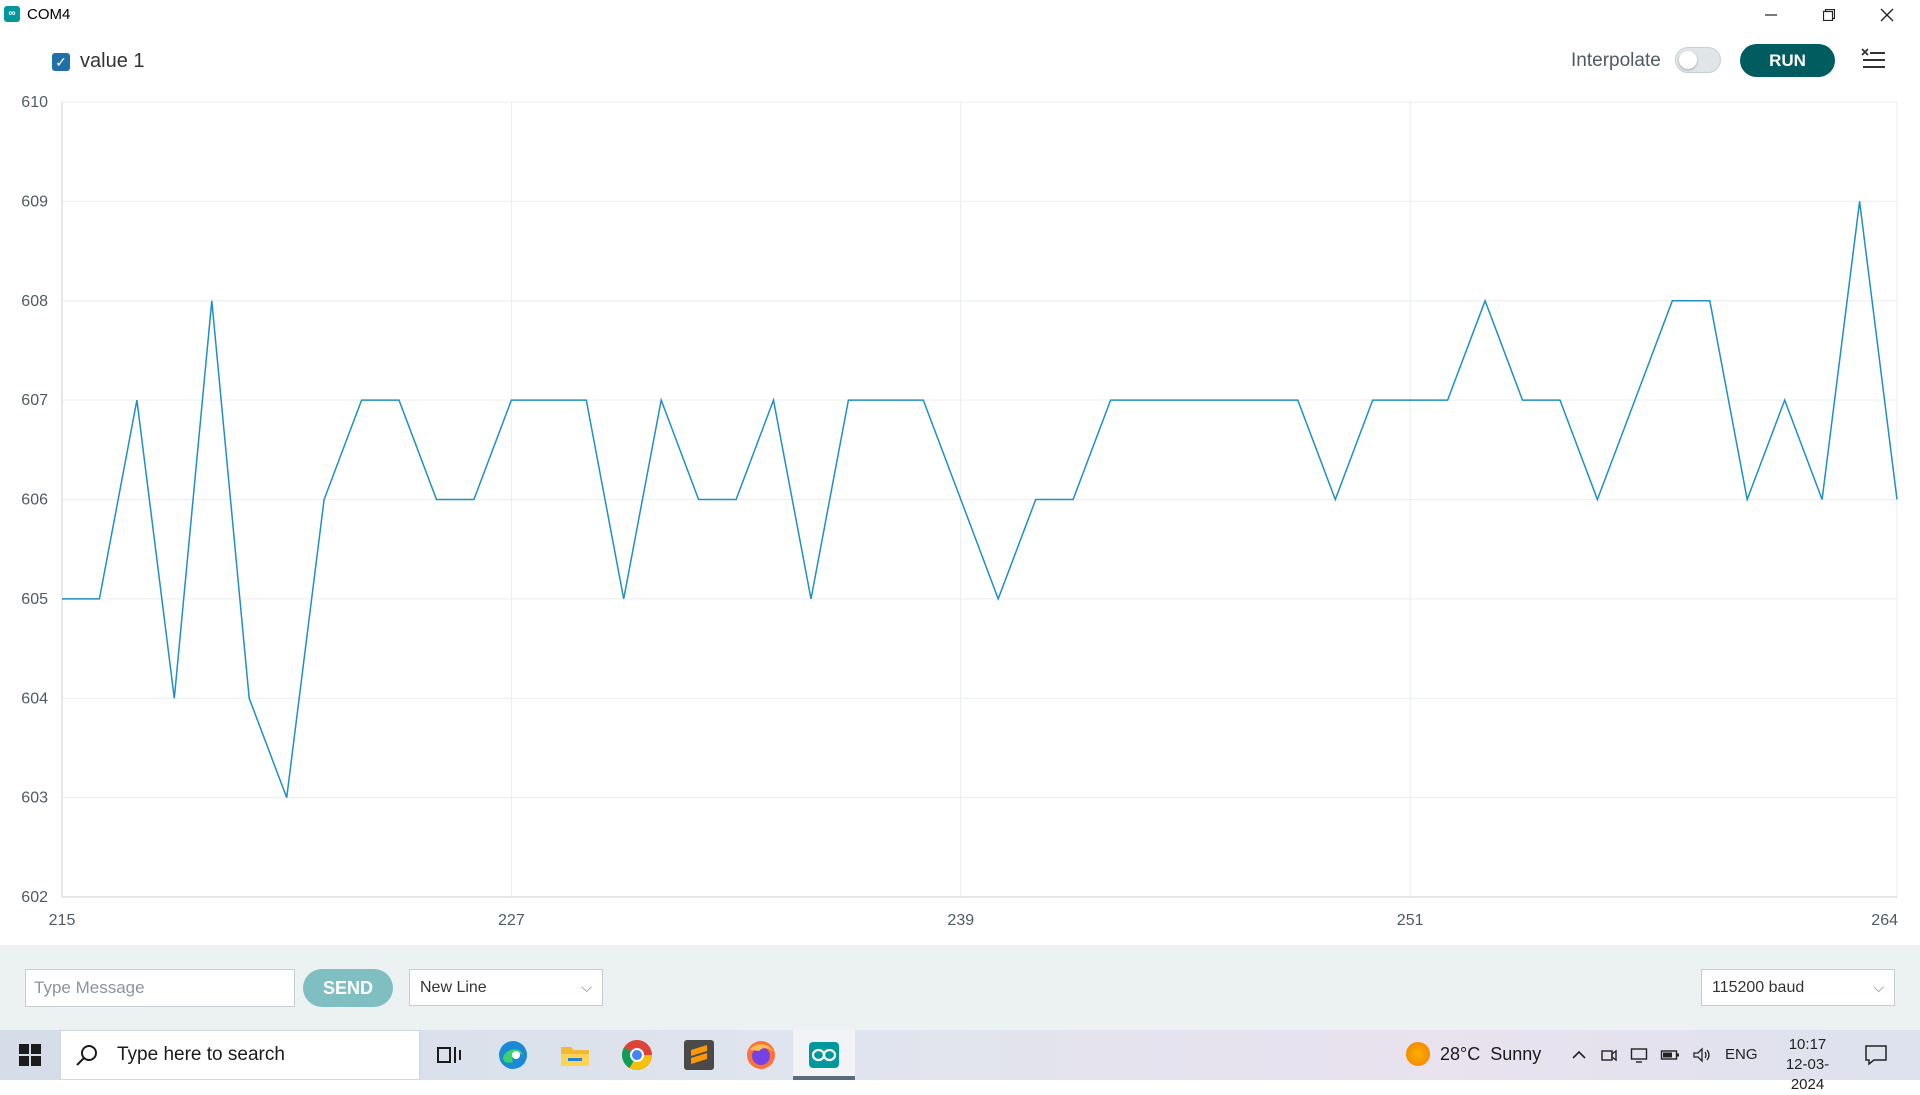 Image resolution: width=1920 pixels, height=1095 pixels. I want to click on y-tick-label-2: 604, so click(34, 698).